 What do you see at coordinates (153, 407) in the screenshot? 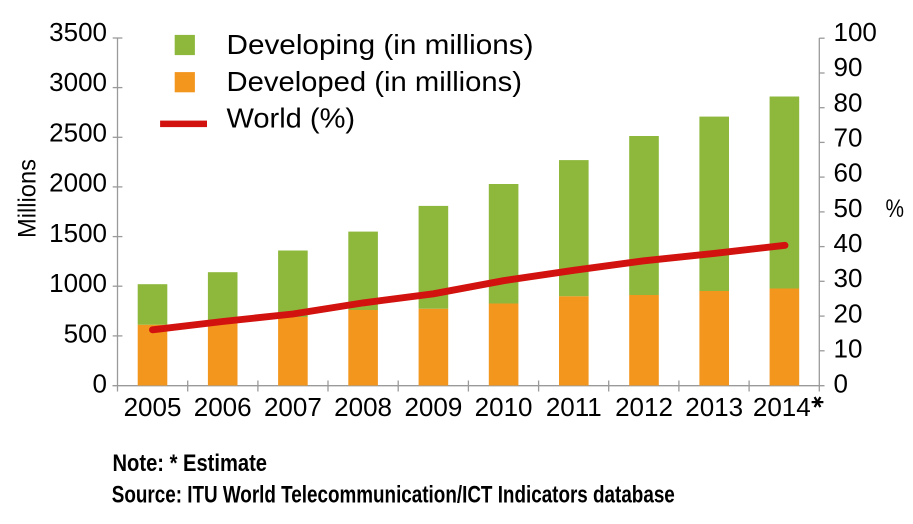
I see `svg-text: 2005` at bounding box center [153, 407].